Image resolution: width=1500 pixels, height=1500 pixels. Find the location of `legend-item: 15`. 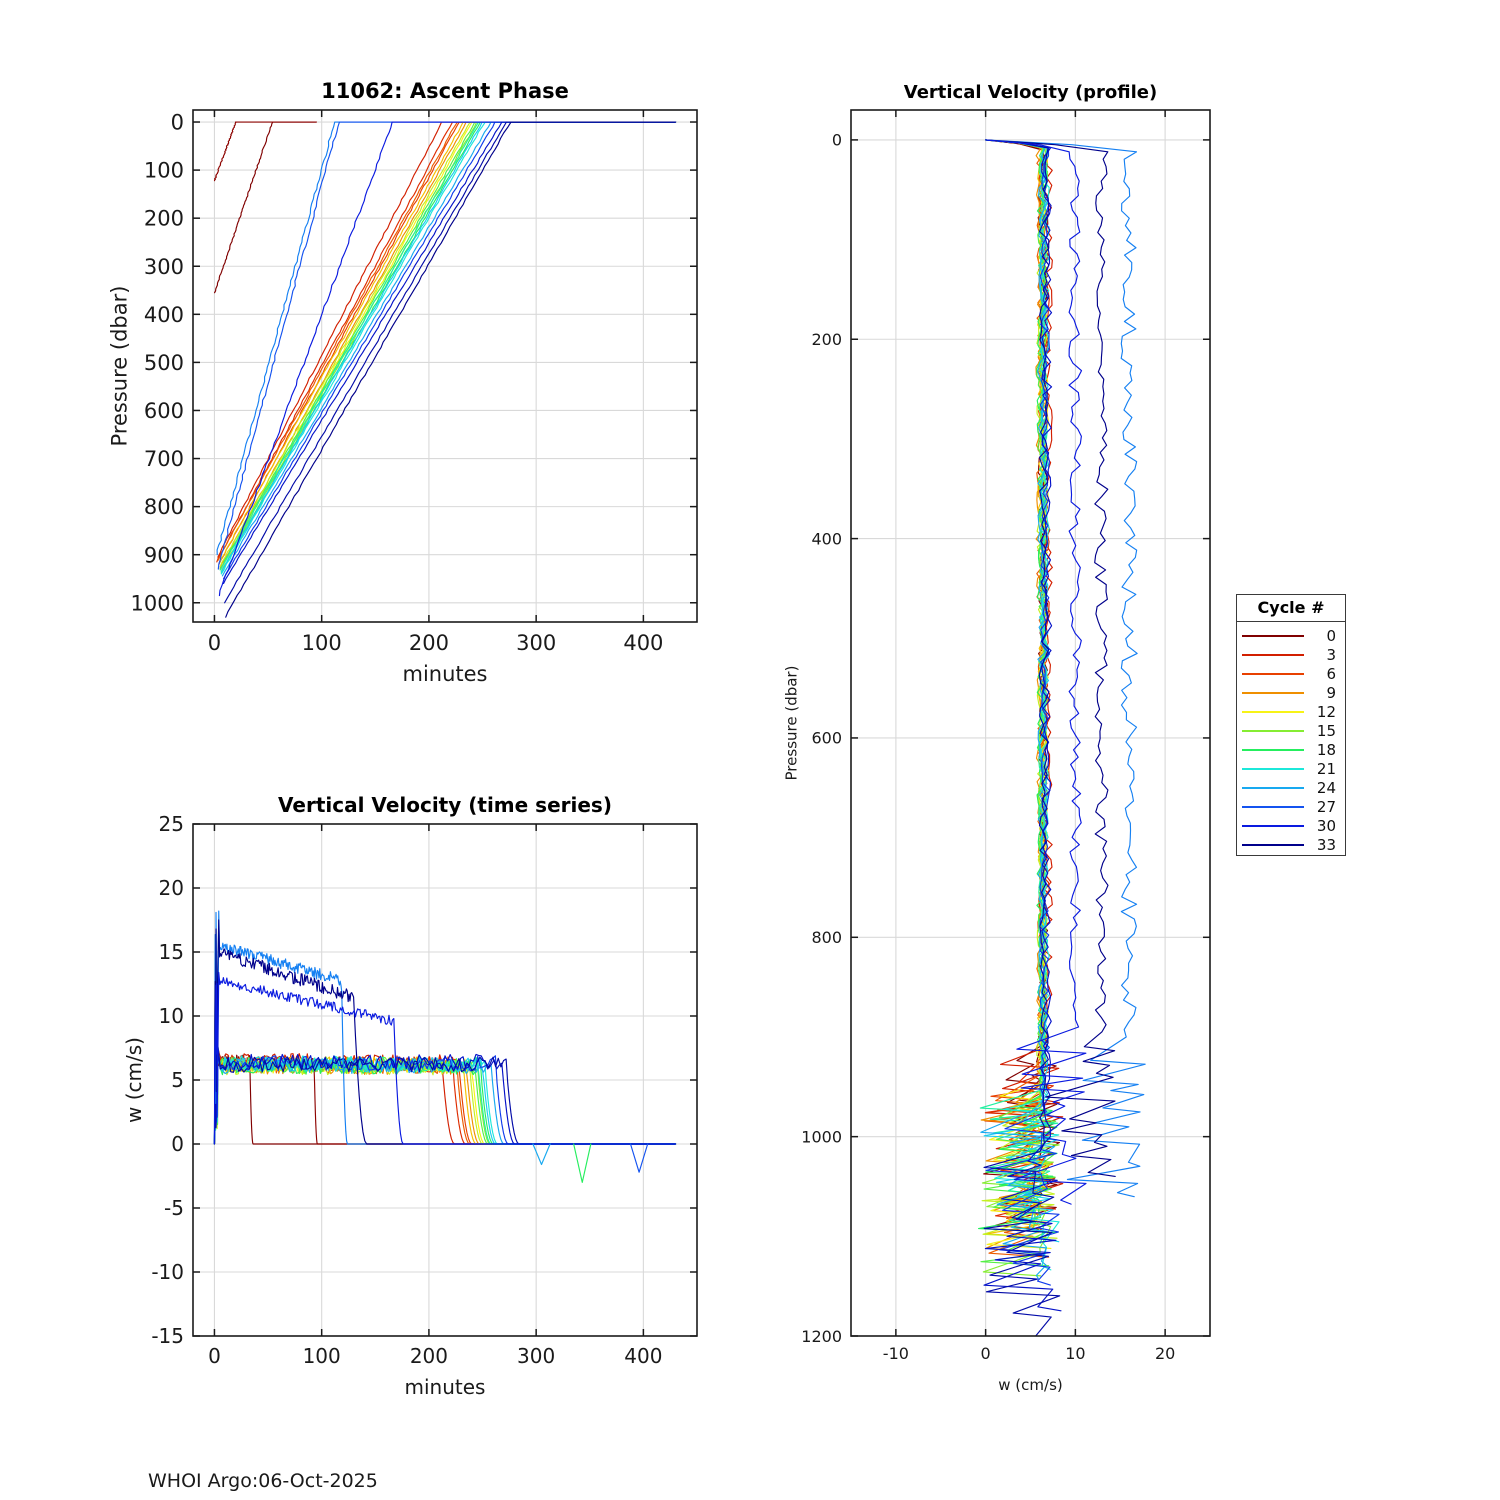

legend-item: 15 is located at coordinates (1291, 730).